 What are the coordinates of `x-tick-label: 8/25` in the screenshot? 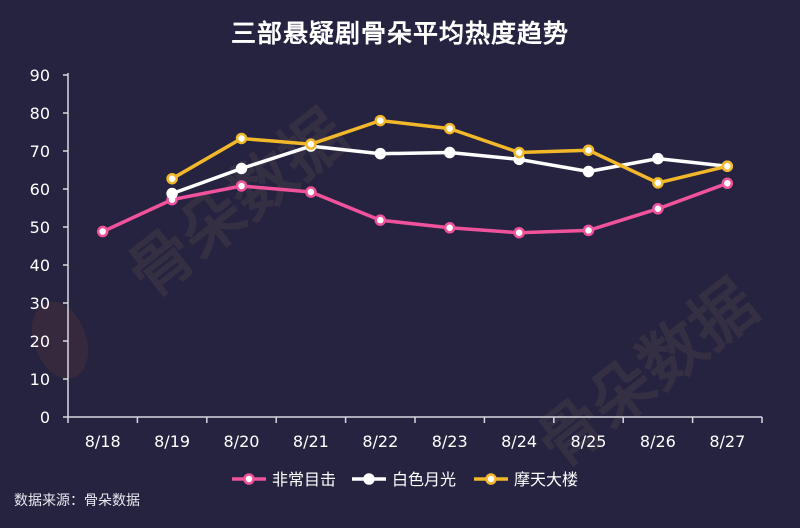 It's located at (589, 441).